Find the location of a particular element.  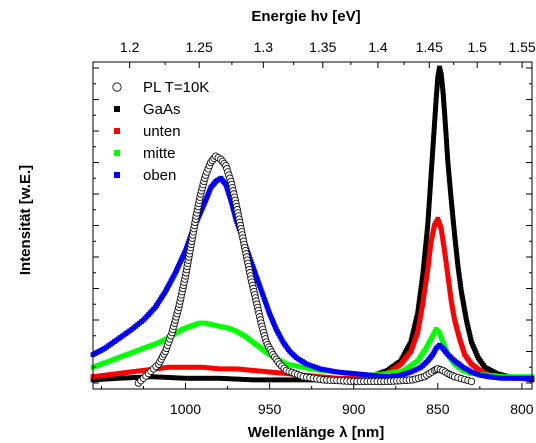

x-tick-label: 950 is located at coordinates (270, 409).